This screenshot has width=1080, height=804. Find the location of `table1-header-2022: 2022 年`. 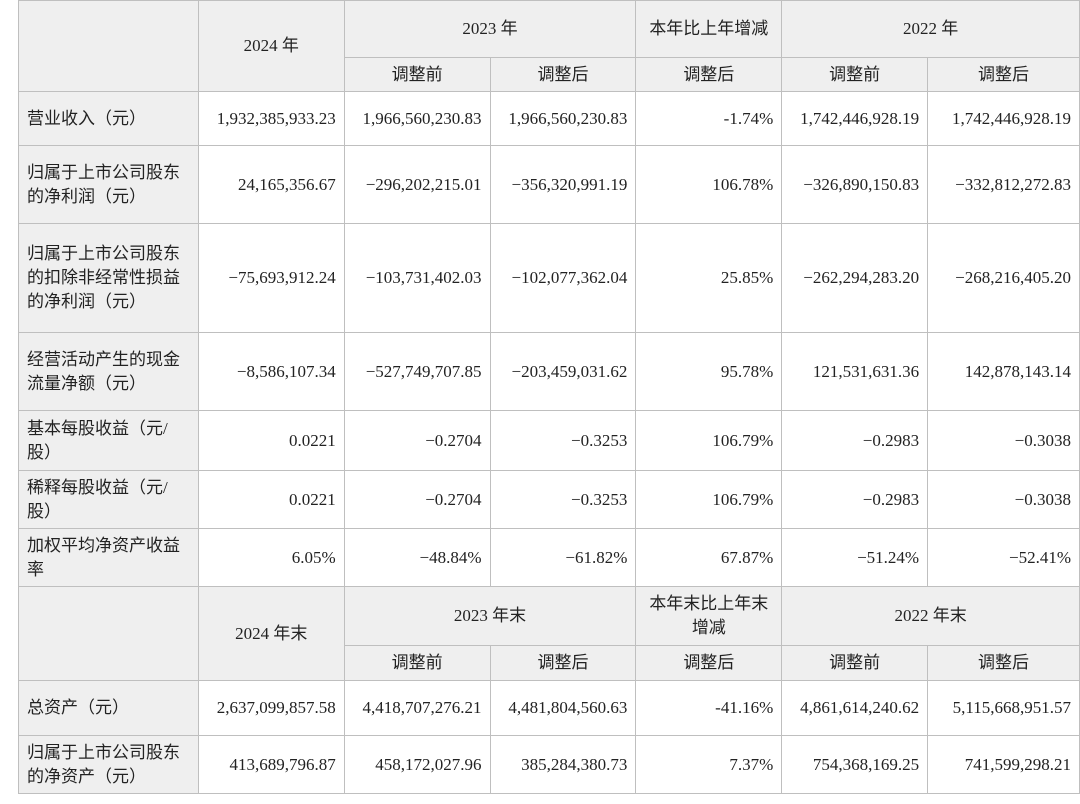

table1-header-2022: 2022 年 is located at coordinates (930, 29).